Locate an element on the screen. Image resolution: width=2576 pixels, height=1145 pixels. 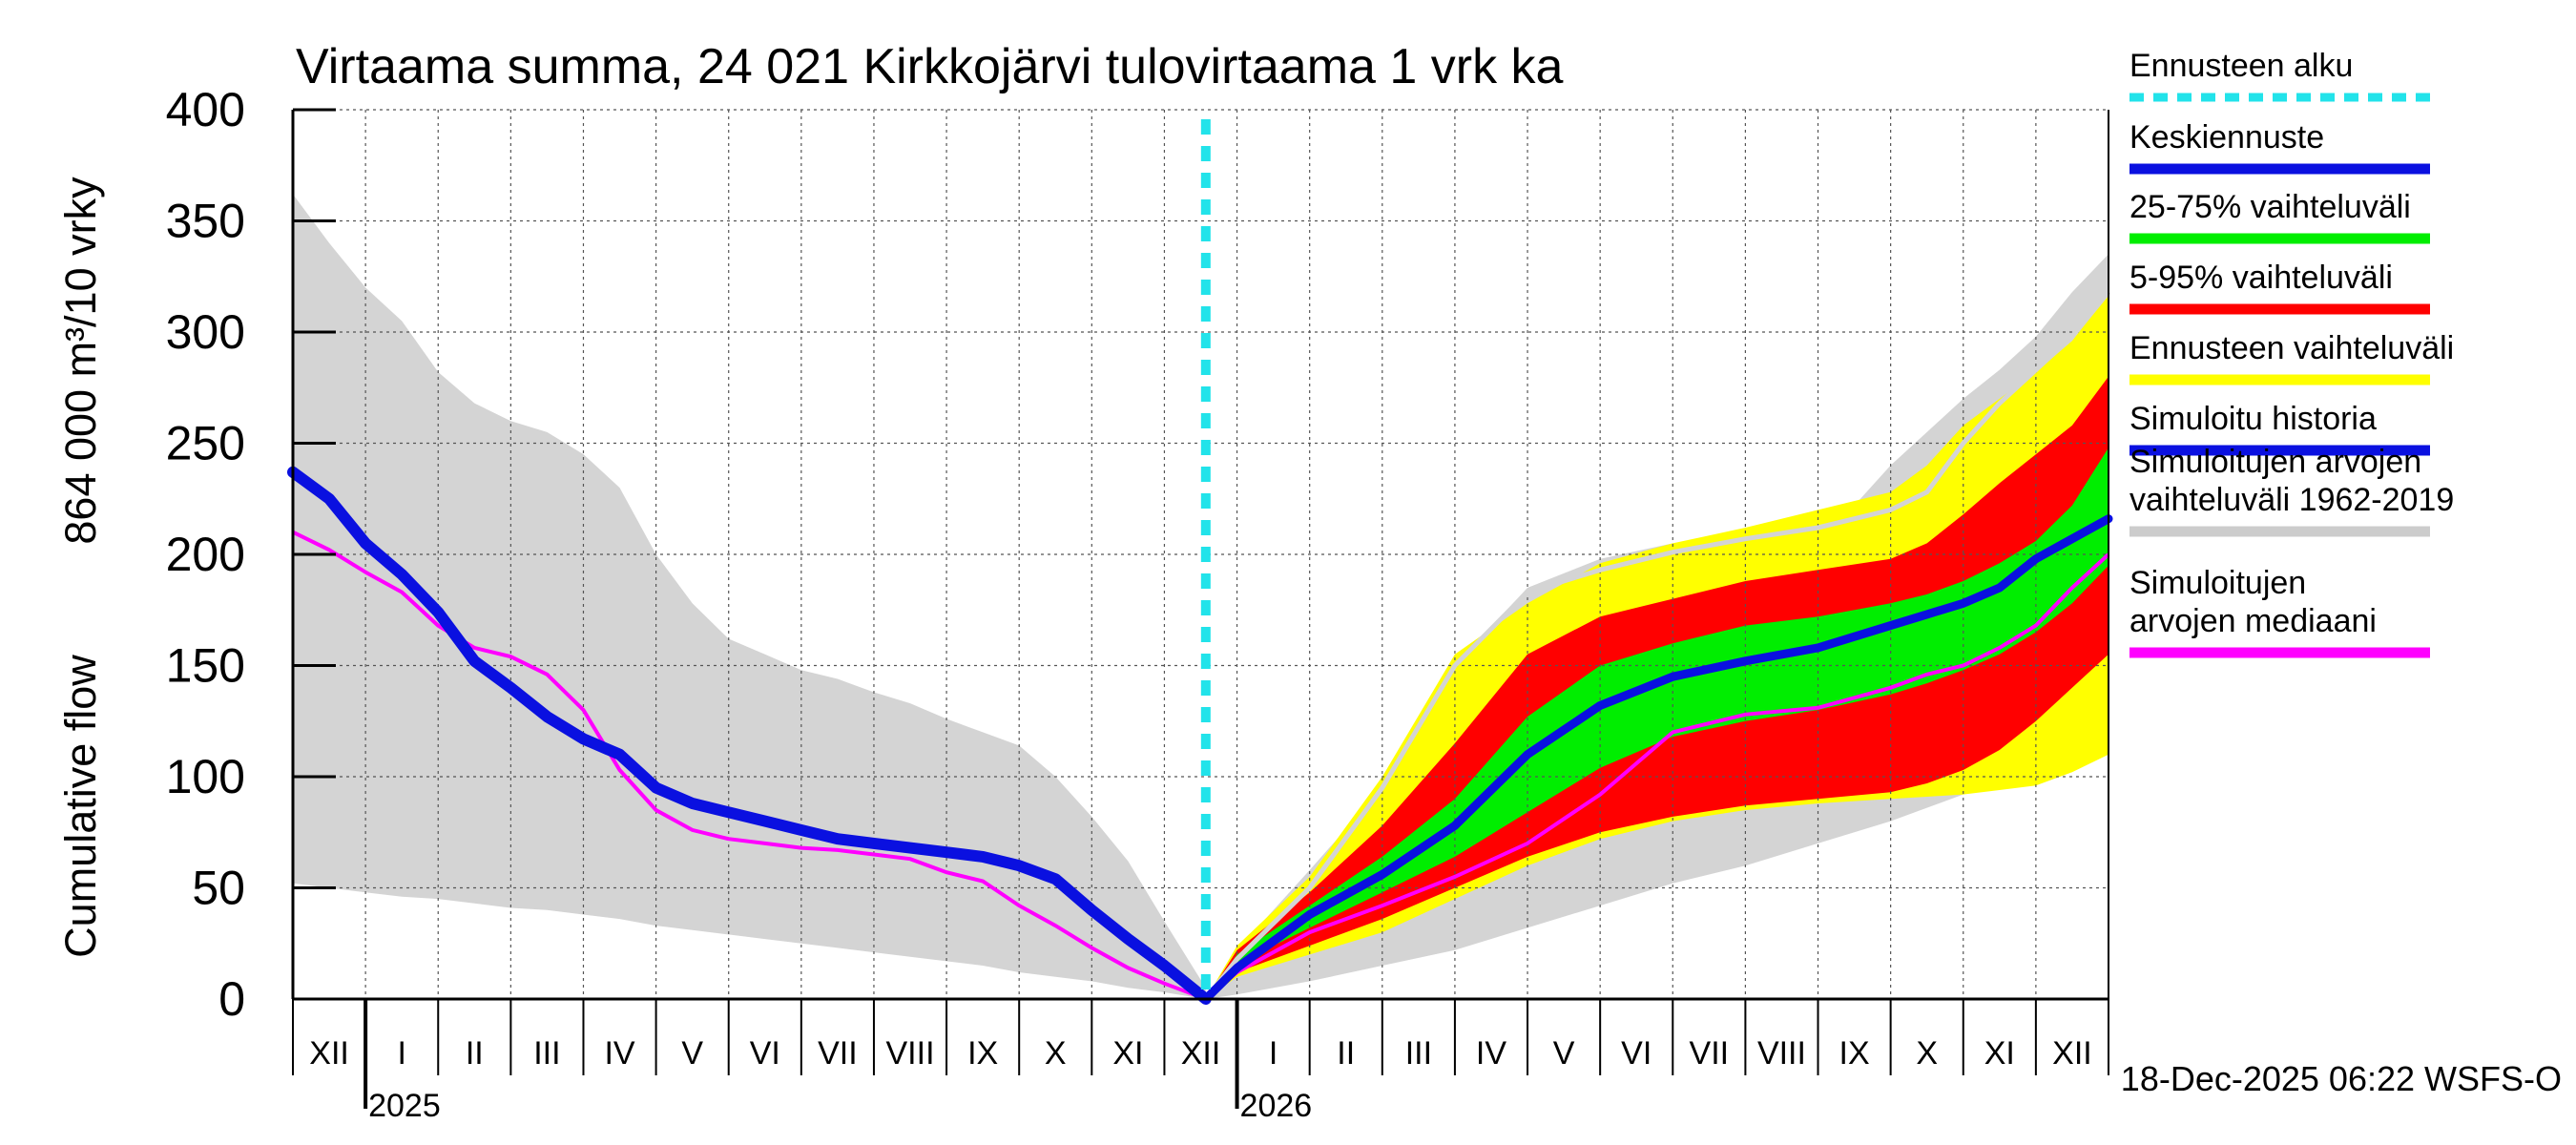
legend-label-line: 5-95% vaihteluväli is located at coordinates (2261, 278).